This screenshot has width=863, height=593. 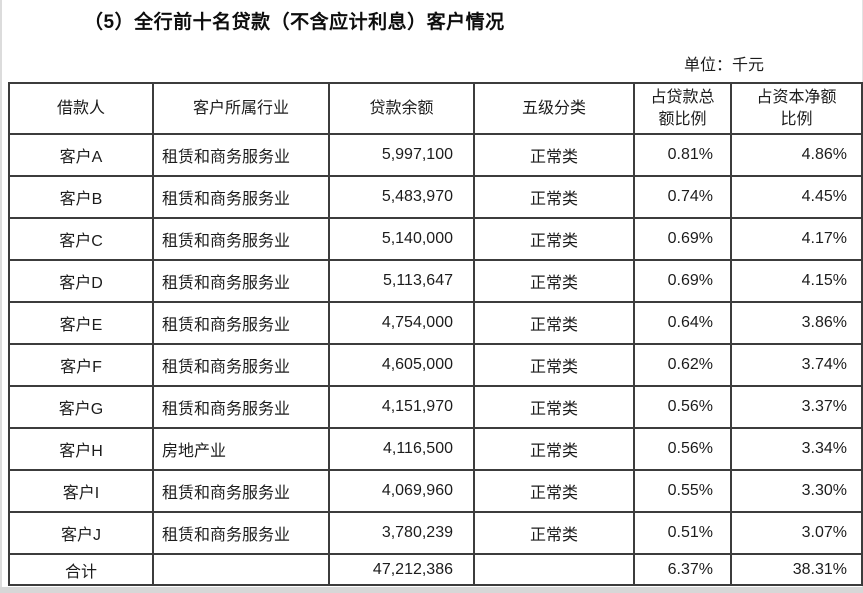 I want to click on cell-balance: 5,113,647, so click(x=401, y=281).